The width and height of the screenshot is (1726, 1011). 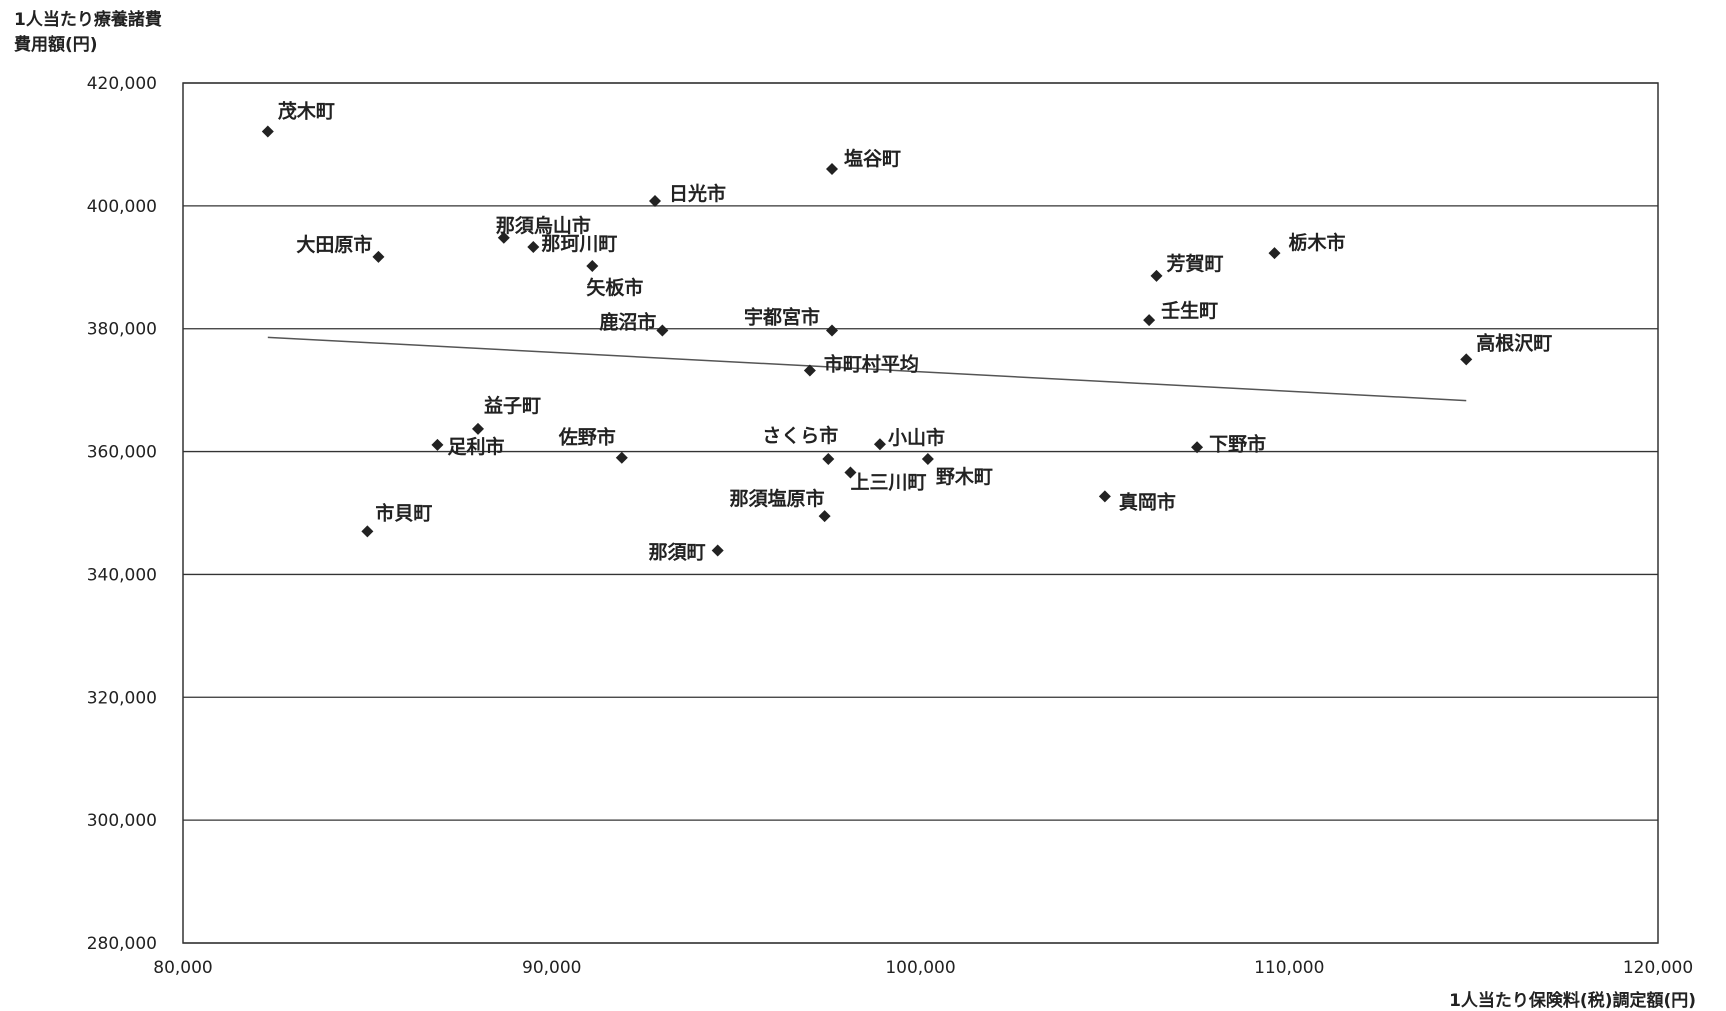 What do you see at coordinates (1317, 242) in the screenshot?
I see `data-point-label: 栃木市` at bounding box center [1317, 242].